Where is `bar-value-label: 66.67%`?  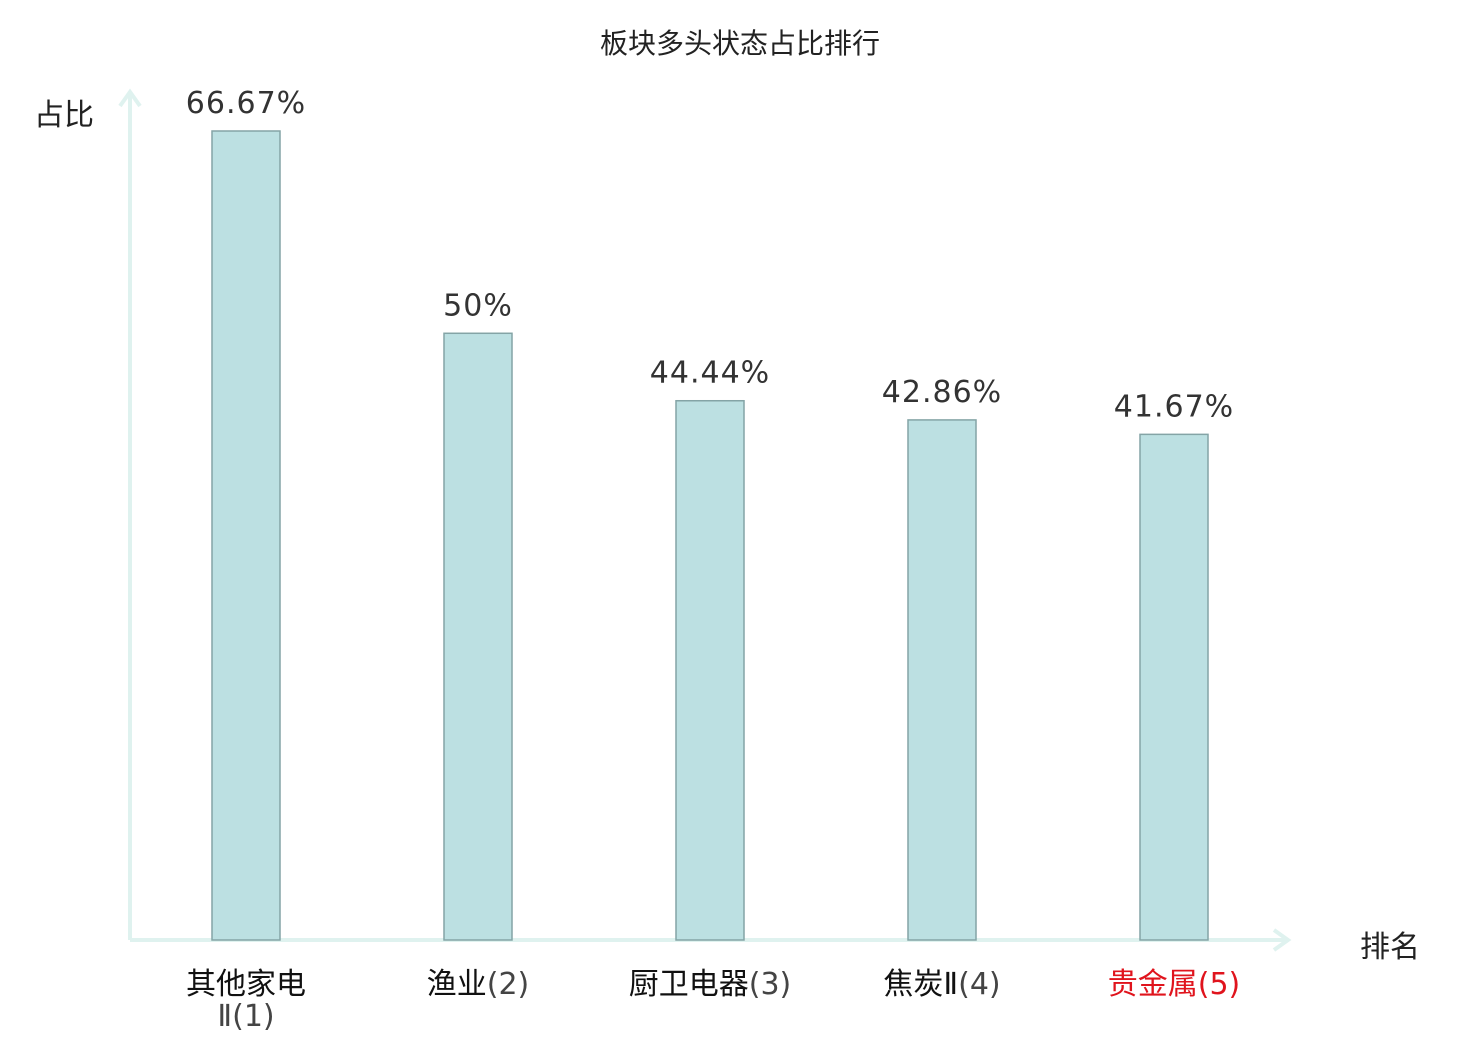 bar-value-label: 66.67% is located at coordinates (246, 103).